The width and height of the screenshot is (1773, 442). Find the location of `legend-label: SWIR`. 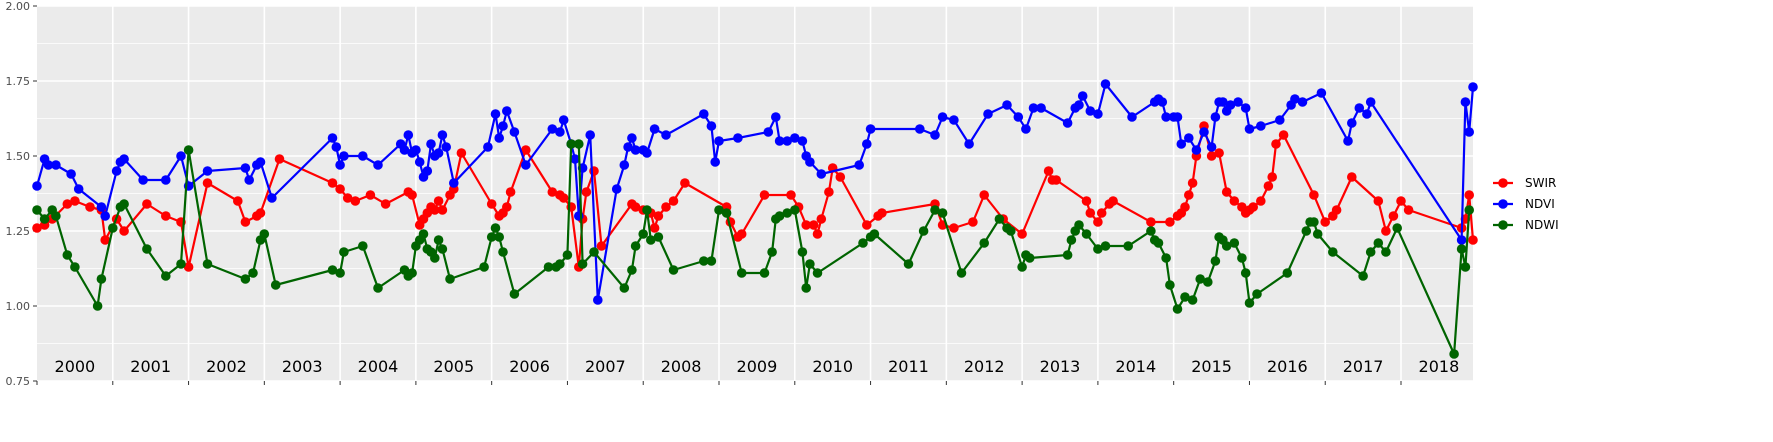

legend-label: SWIR is located at coordinates (1540, 183).